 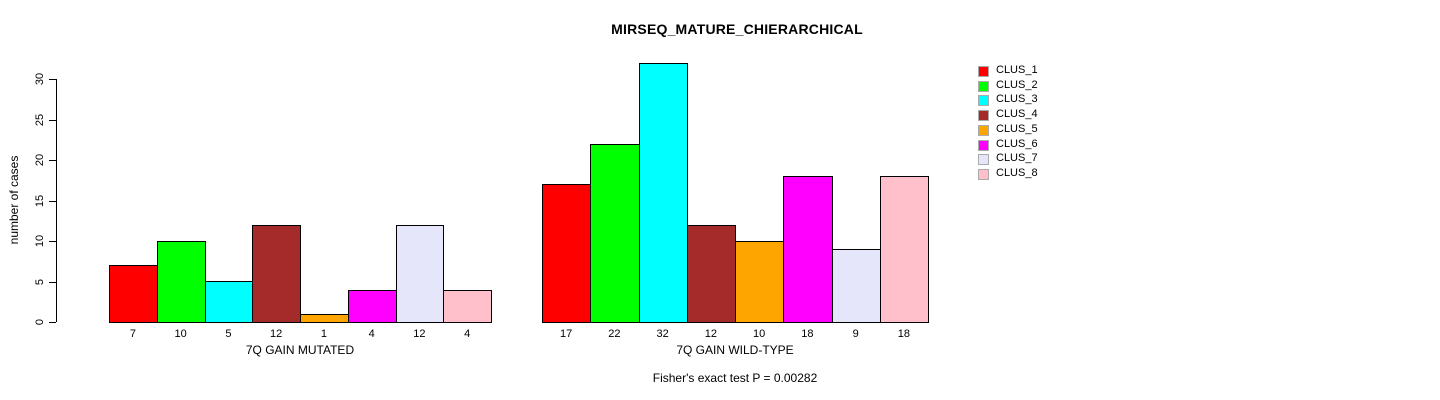 What do you see at coordinates (614, 334) in the screenshot?
I see `bar-value-label: 22` at bounding box center [614, 334].